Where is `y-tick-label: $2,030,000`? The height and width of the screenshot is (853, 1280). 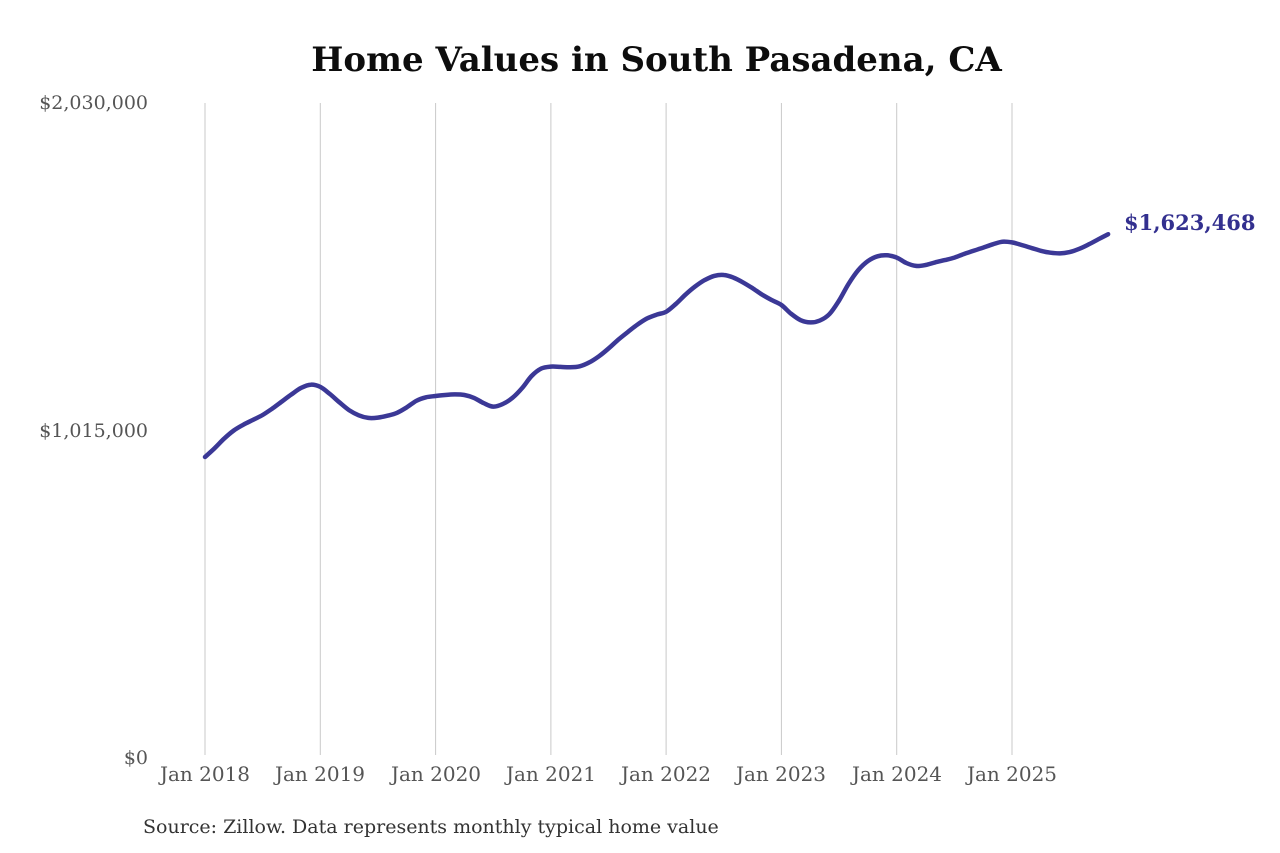 y-tick-label: $2,030,000 is located at coordinates (93, 103).